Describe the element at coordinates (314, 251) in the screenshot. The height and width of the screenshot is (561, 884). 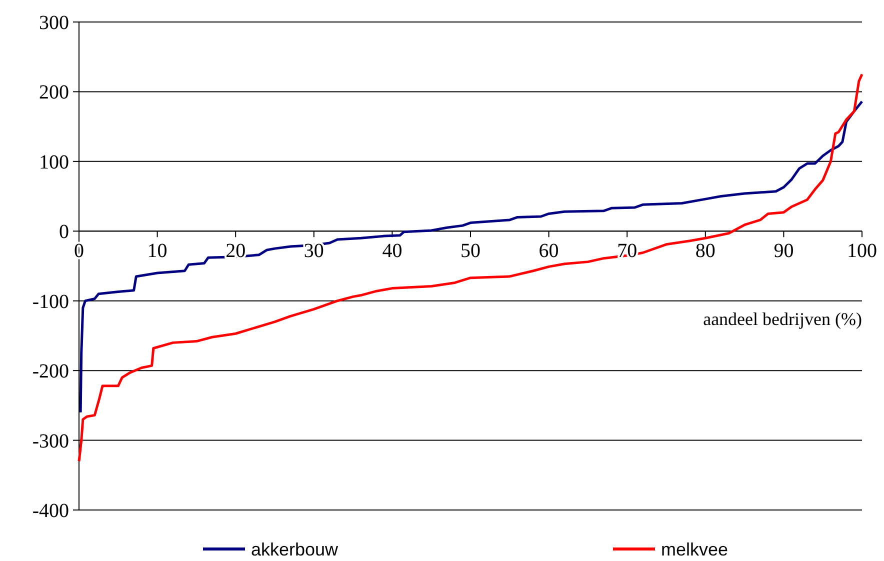
I see `x-tick-label: 30` at that location.